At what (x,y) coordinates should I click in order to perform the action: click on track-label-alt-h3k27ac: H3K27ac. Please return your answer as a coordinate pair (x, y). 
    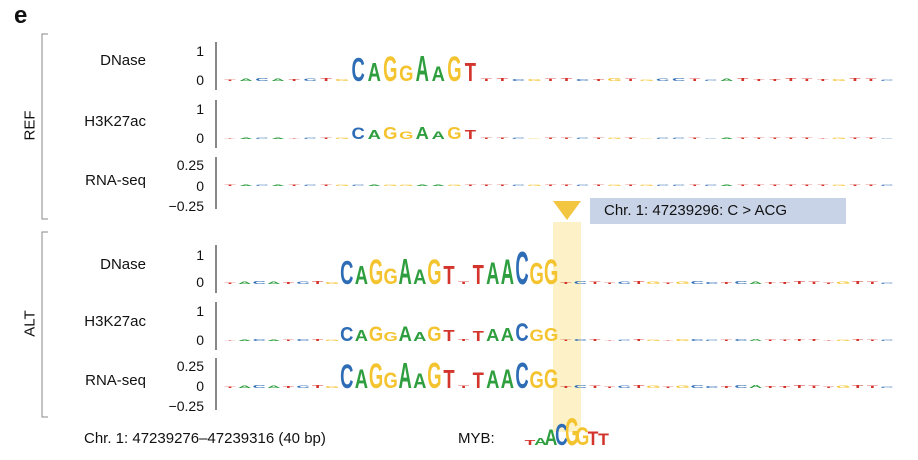
    Looking at the image, I should click on (115, 321).